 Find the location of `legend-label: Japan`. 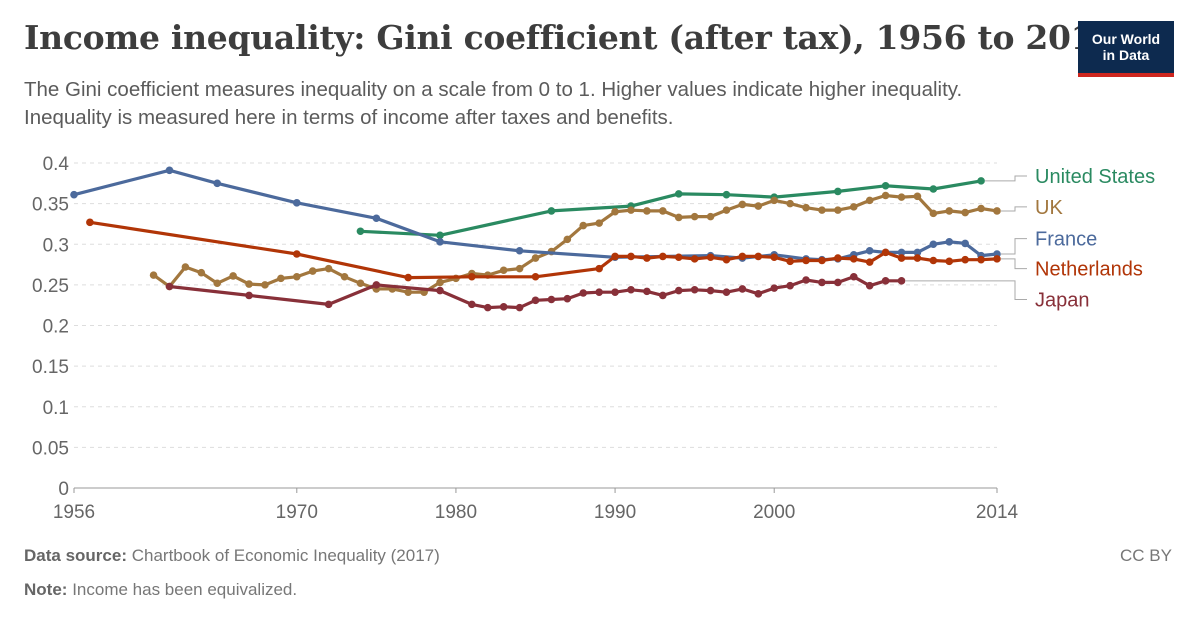

legend-label: Japan is located at coordinates (1062, 301).